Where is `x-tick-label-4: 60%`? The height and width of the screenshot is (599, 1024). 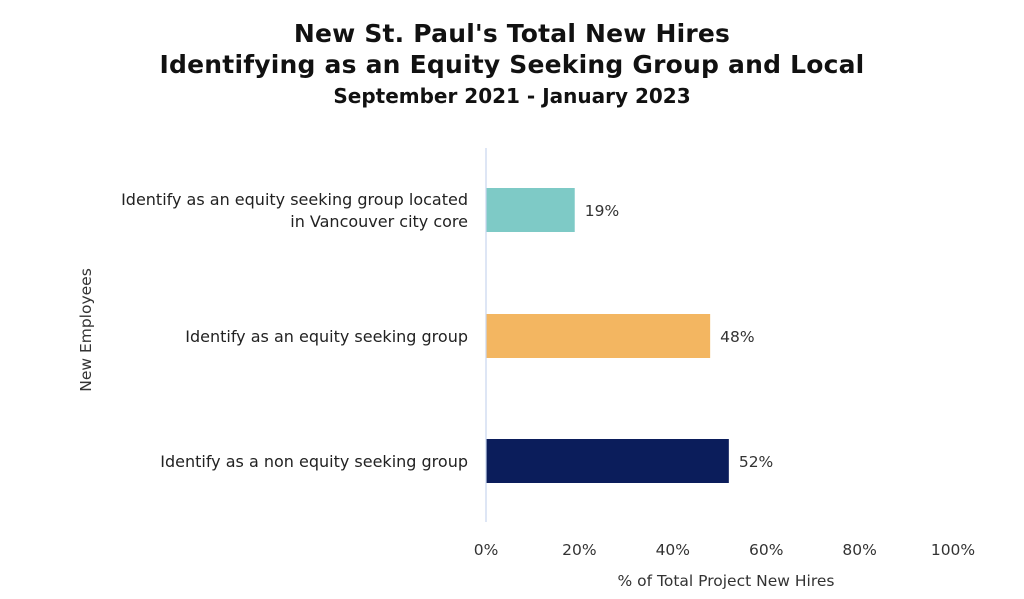
x-tick-label-4: 60% is located at coordinates (766, 550).